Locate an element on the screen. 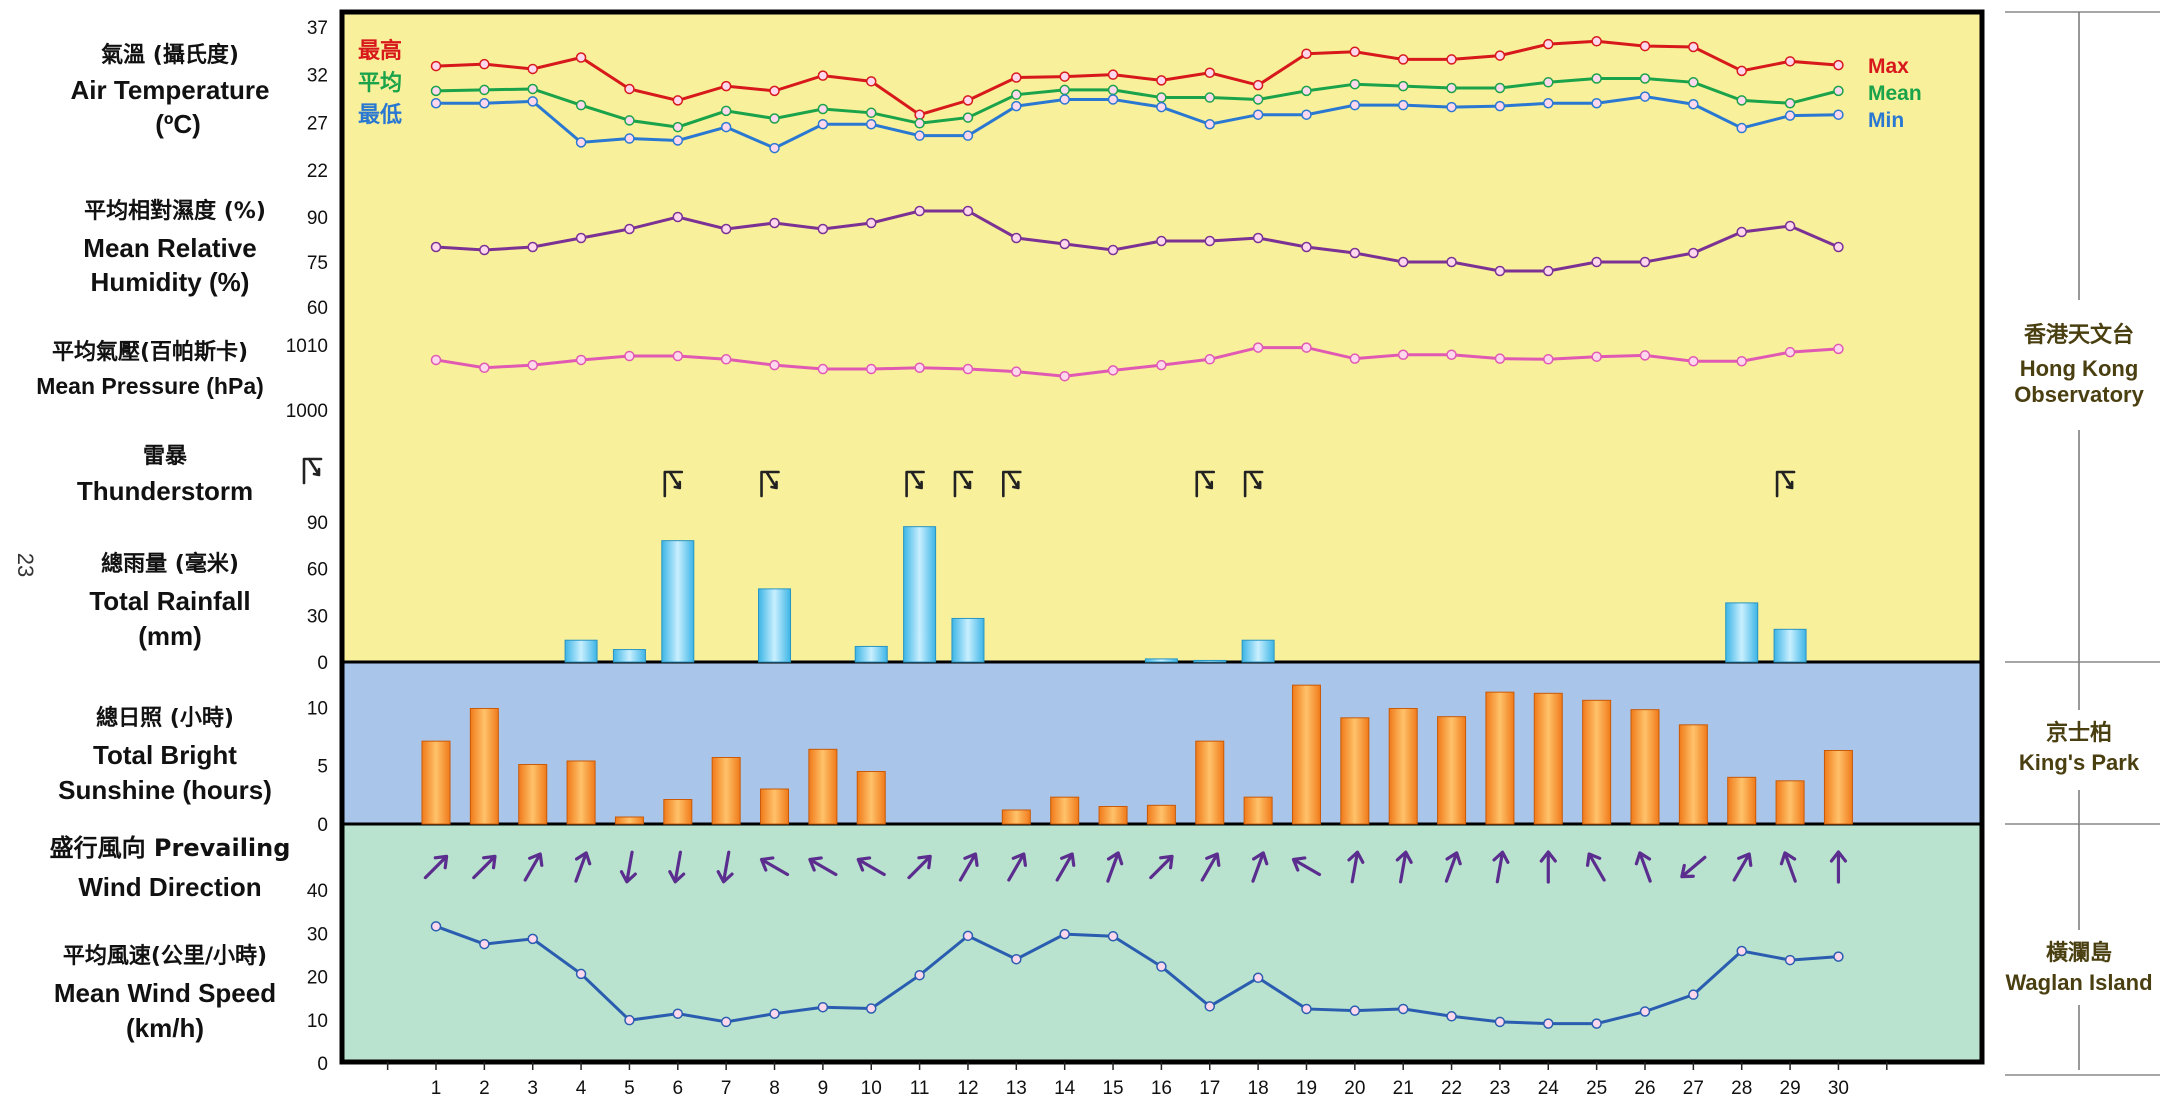  legend-mean-en: Mean is located at coordinates (1895, 93).